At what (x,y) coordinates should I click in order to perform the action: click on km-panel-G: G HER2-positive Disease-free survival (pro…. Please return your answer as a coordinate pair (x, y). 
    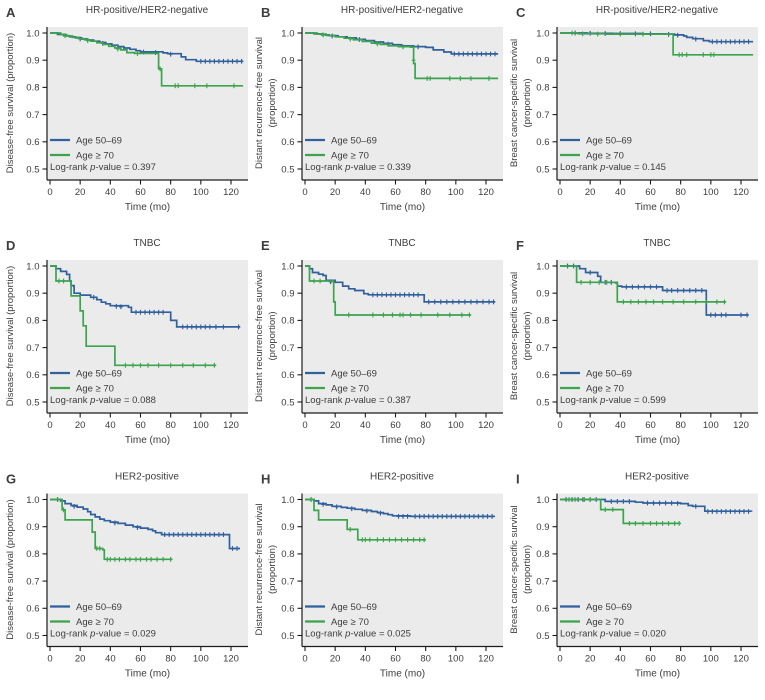
    Looking at the image, I should click on (127, 583).